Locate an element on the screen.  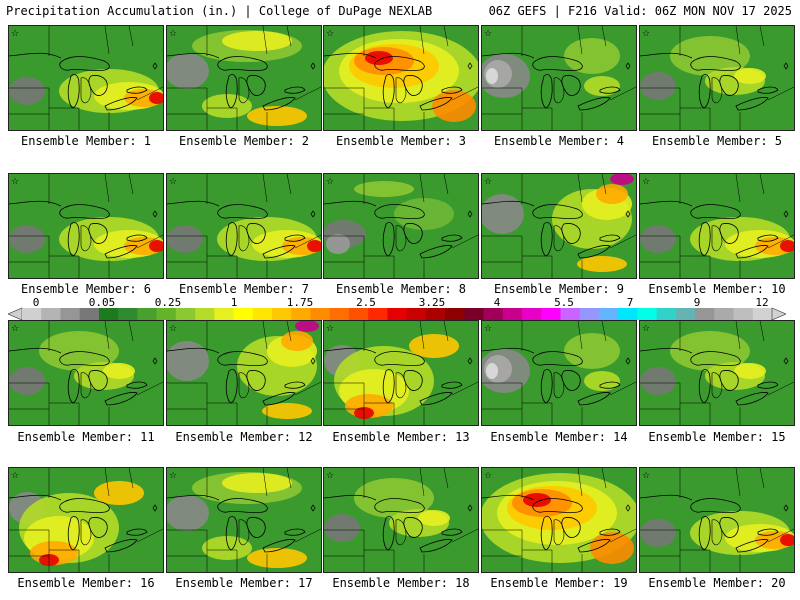
ensemble-member-label: Ensemble Member: 16 is located at coordinates (86, 583).